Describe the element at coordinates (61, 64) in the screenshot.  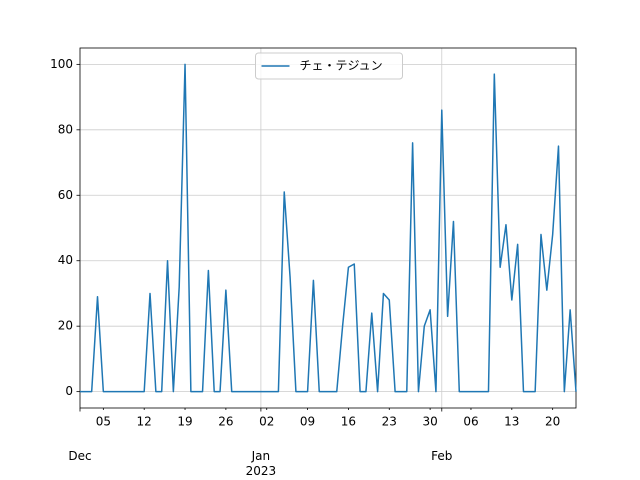
I see `y-tick-label: 100` at that location.